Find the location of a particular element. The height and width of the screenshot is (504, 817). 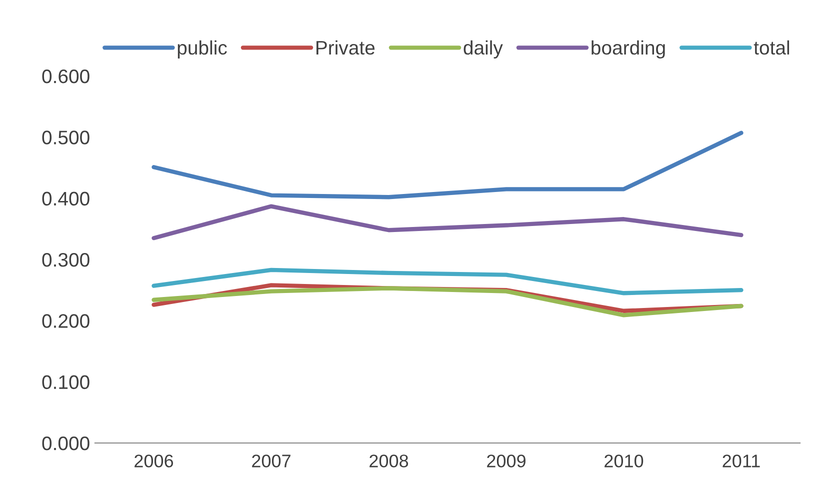

legend-label: boarding is located at coordinates (628, 49).